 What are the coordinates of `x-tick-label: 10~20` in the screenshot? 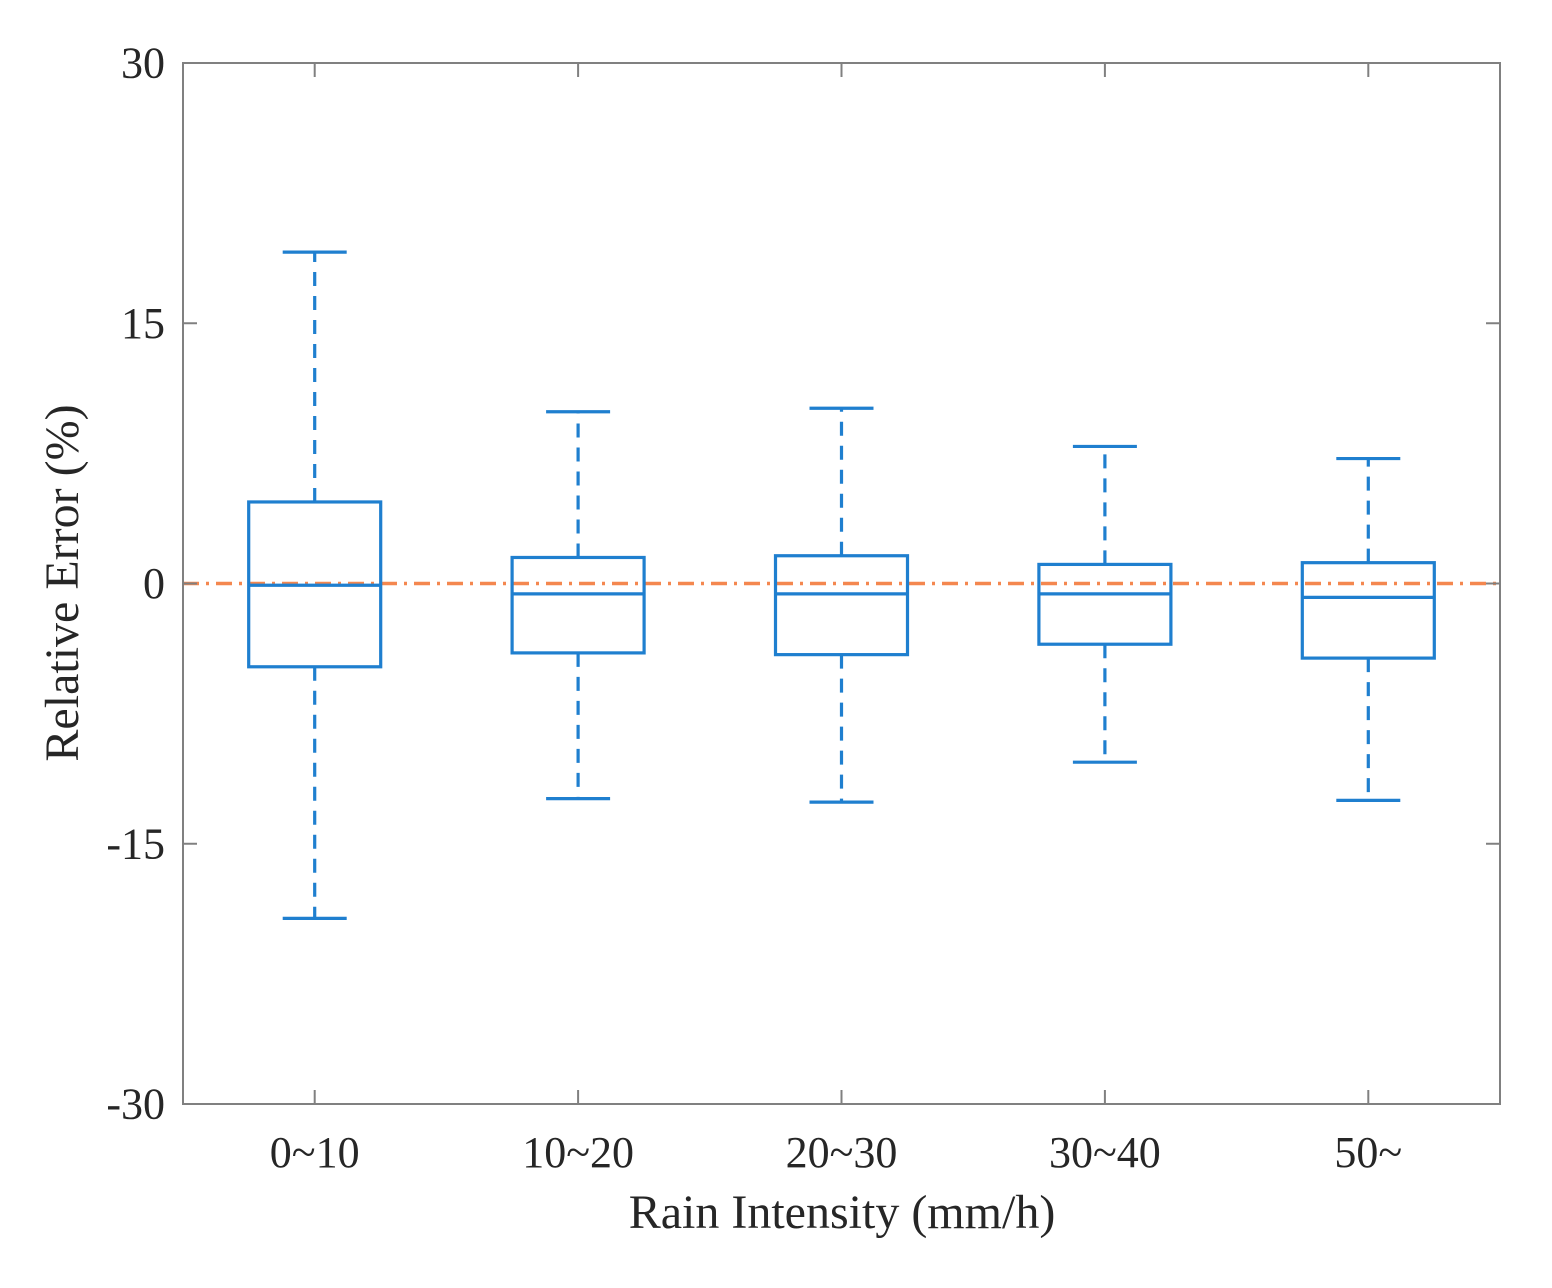 It's located at (578, 1152).